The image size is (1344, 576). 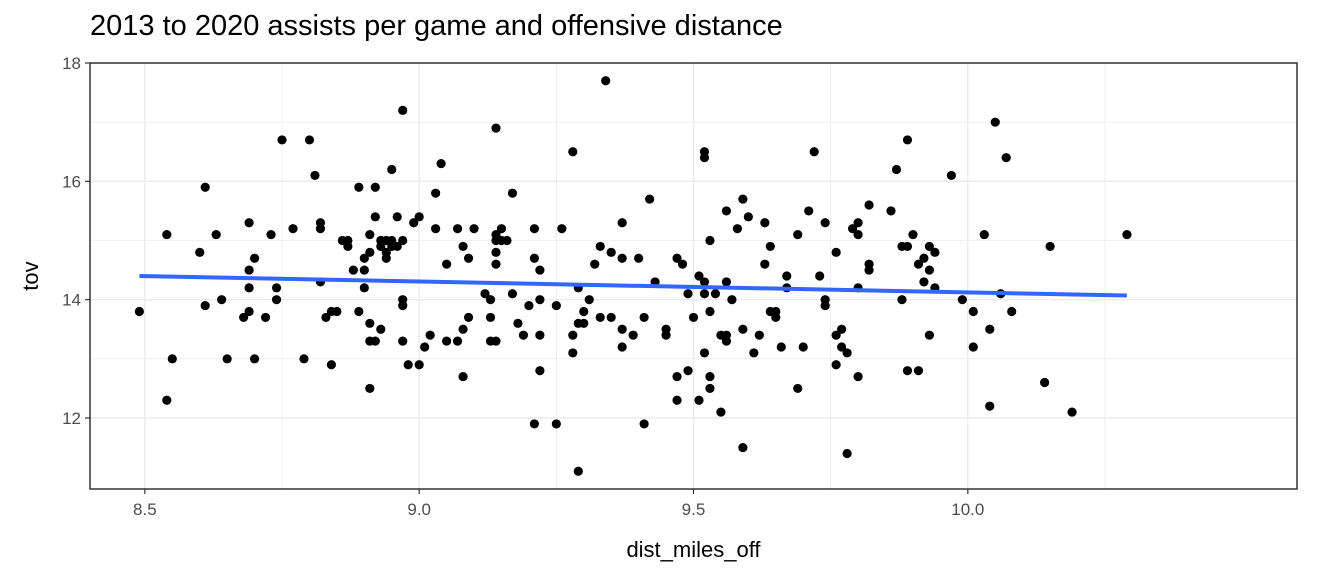 What do you see at coordinates (30, 275) in the screenshot?
I see `y-axis-title: tov` at bounding box center [30, 275].